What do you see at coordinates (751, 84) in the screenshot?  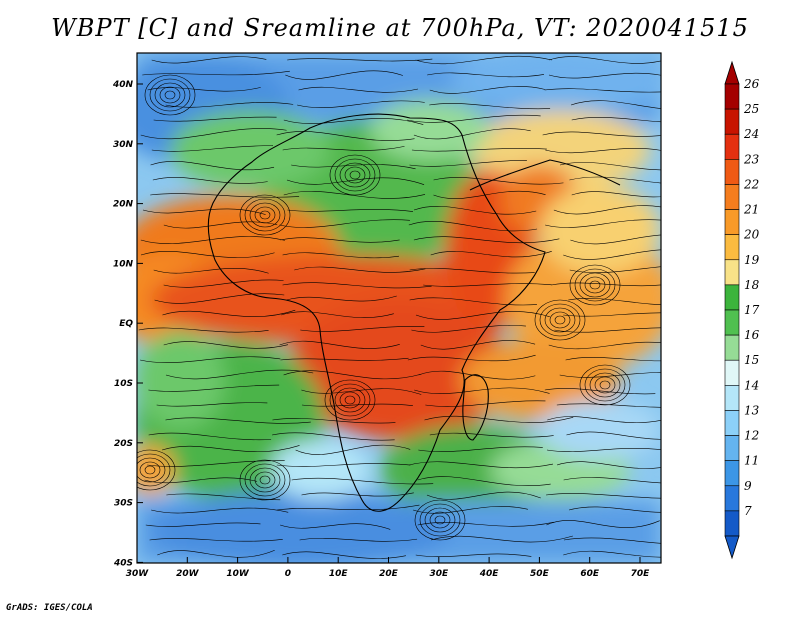 I see `colorbar-label: 26` at bounding box center [751, 84].